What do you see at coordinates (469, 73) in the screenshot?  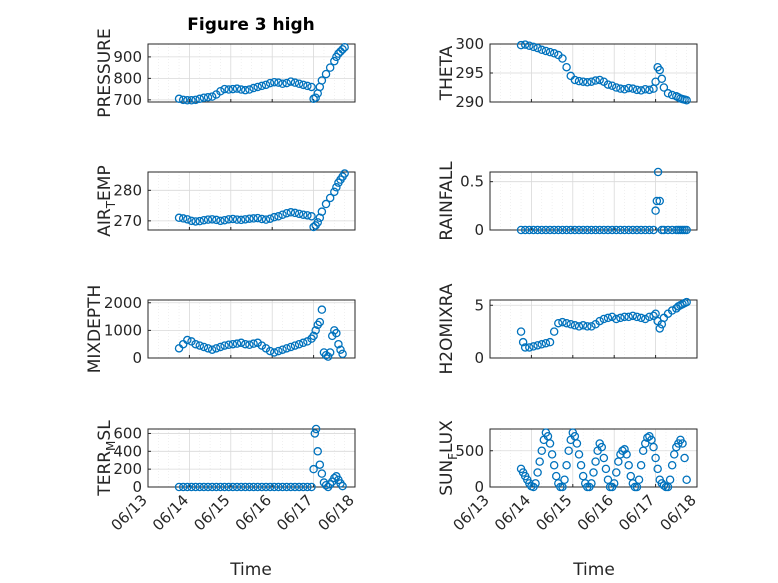 I see `y-tick-label: 295` at bounding box center [469, 73].